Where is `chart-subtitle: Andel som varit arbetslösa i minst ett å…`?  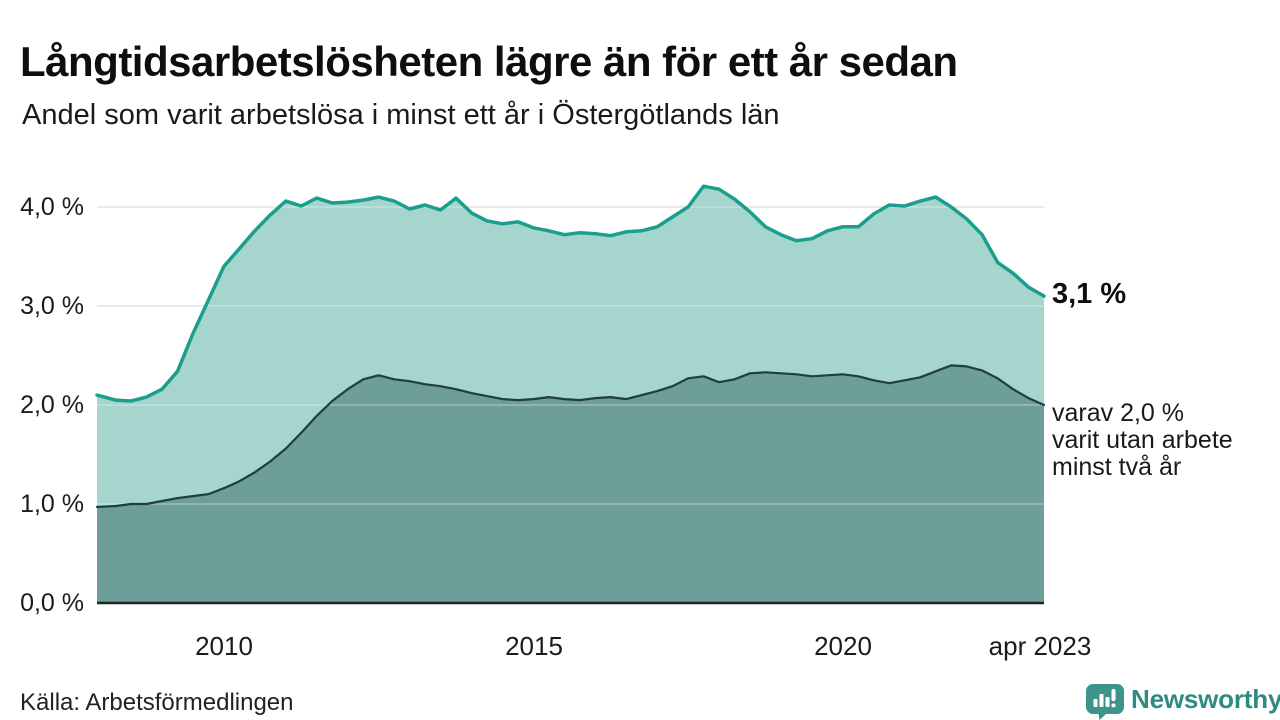
chart-subtitle: Andel som varit arbetslösa i minst ett å… is located at coordinates (401, 115).